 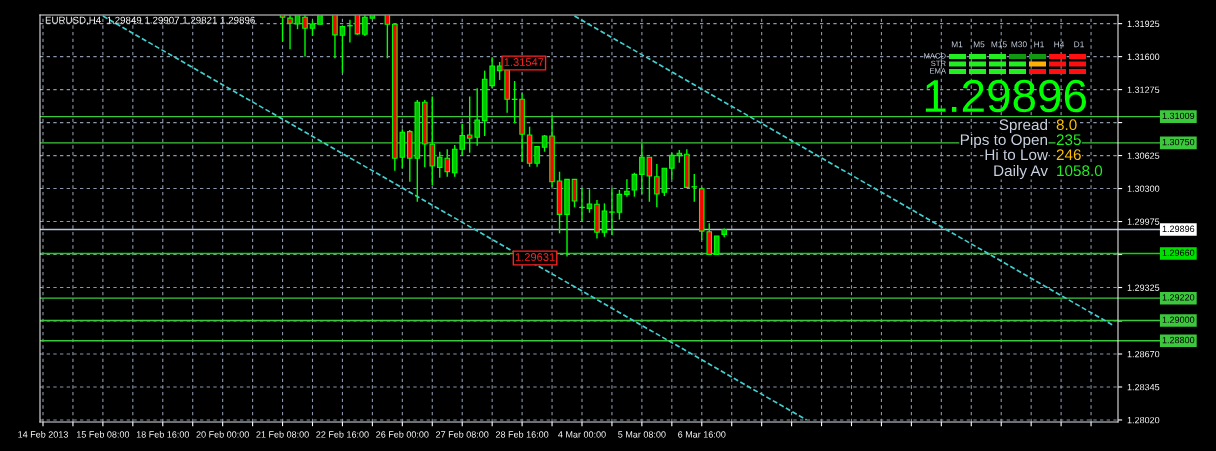 I want to click on ref-line-label: 1.29896, so click(x=1178, y=228).